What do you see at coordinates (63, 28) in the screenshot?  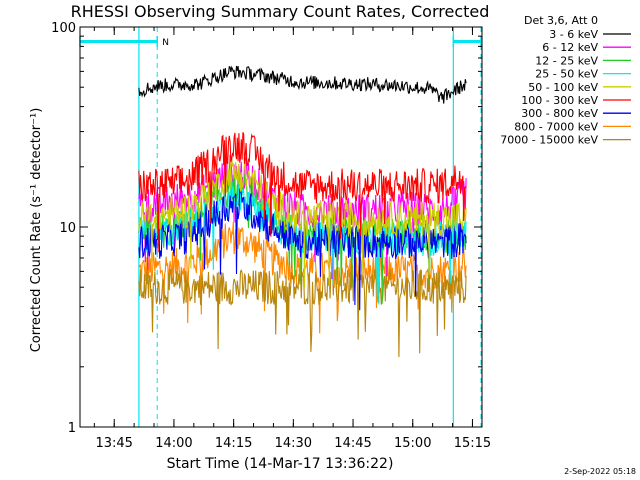 I see `y-tick-label: 100` at bounding box center [63, 28].